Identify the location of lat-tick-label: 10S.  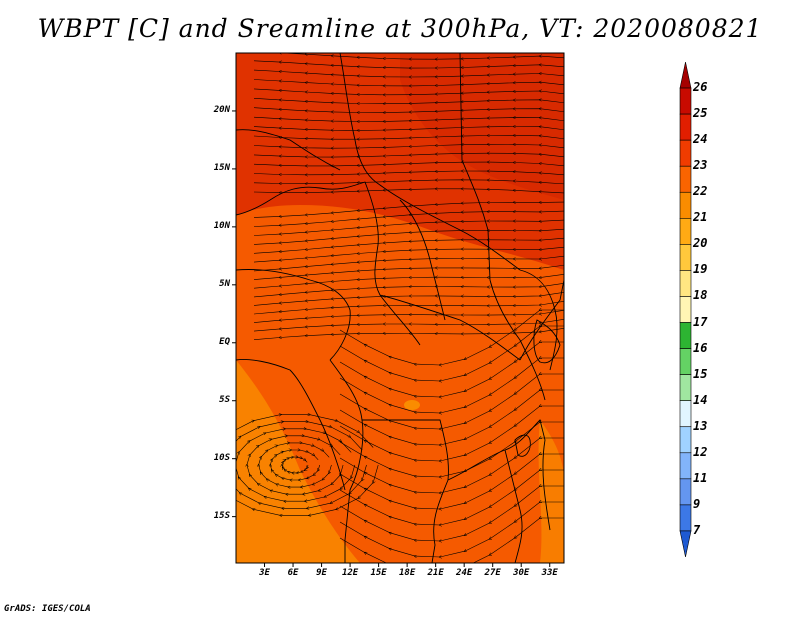
(221, 457).